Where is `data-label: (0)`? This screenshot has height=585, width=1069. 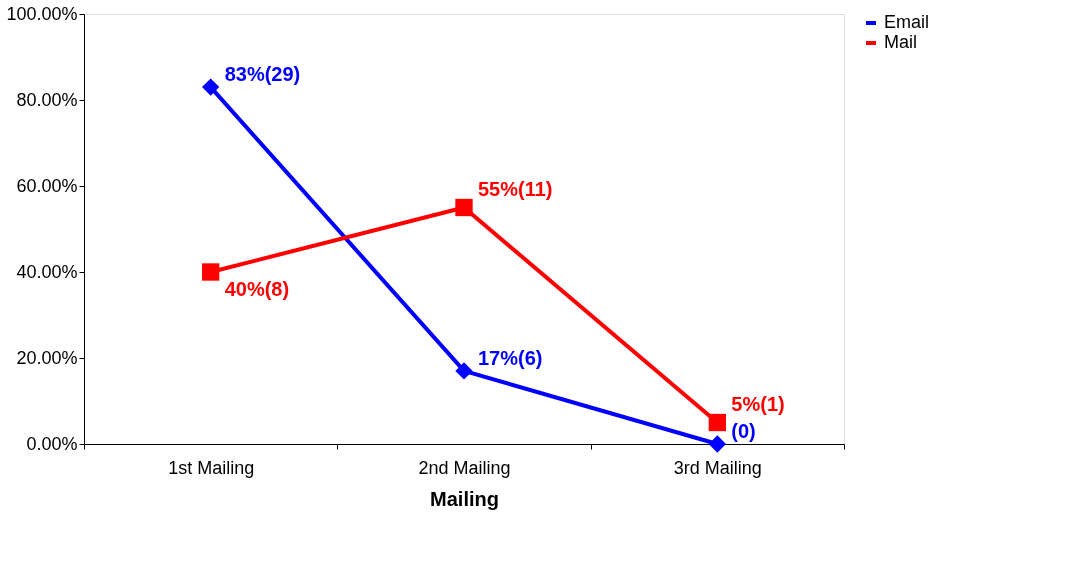 data-label: (0) is located at coordinates (743, 431).